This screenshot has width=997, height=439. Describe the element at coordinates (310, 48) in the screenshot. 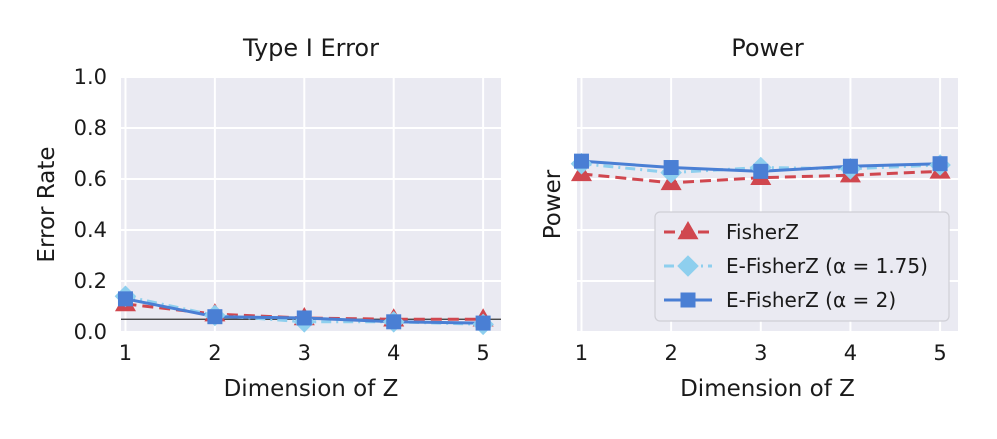

I see `chart-title: Type I Error` at that location.